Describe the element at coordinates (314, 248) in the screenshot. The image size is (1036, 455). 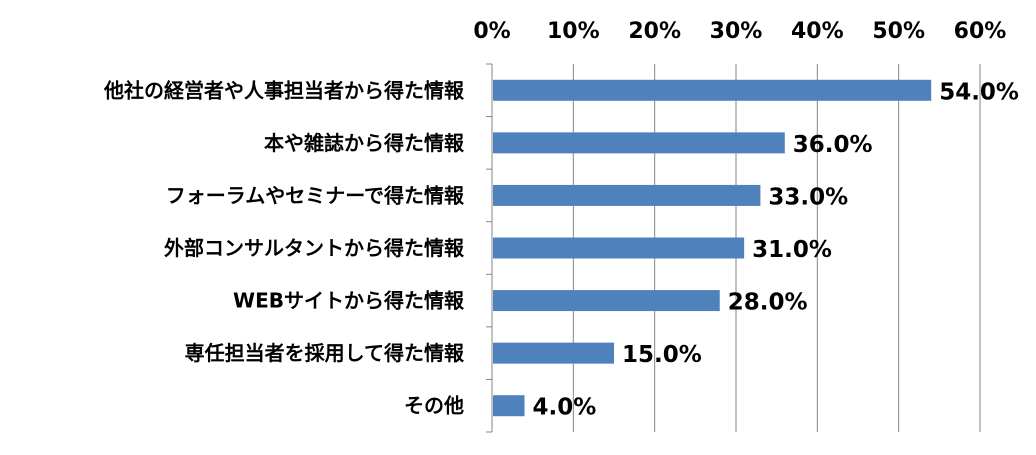
I see `category-label: 外部コンサルタントから得た情報` at that location.